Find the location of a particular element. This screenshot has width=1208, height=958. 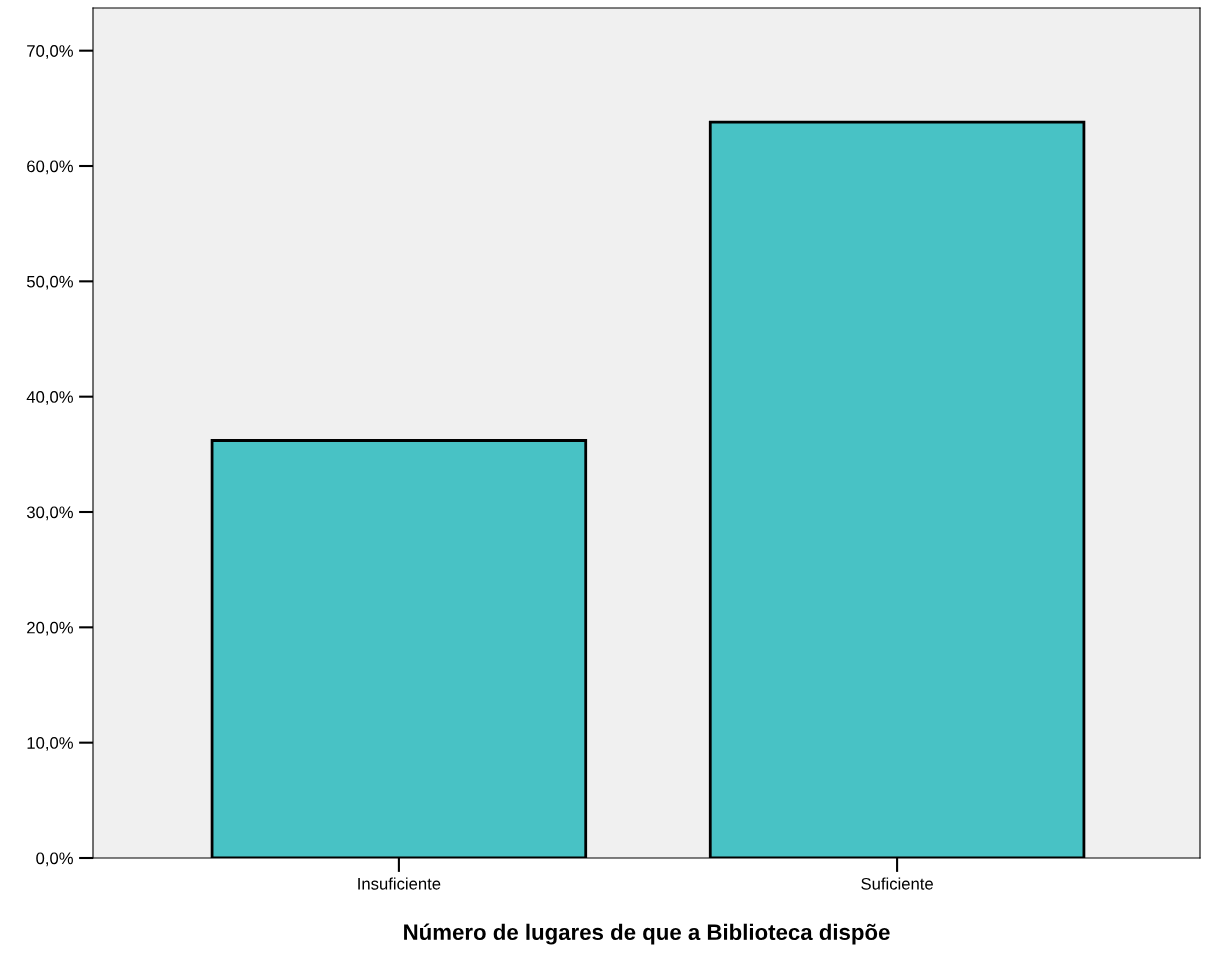

y-tick-label: 30,0% is located at coordinates (49, 513).